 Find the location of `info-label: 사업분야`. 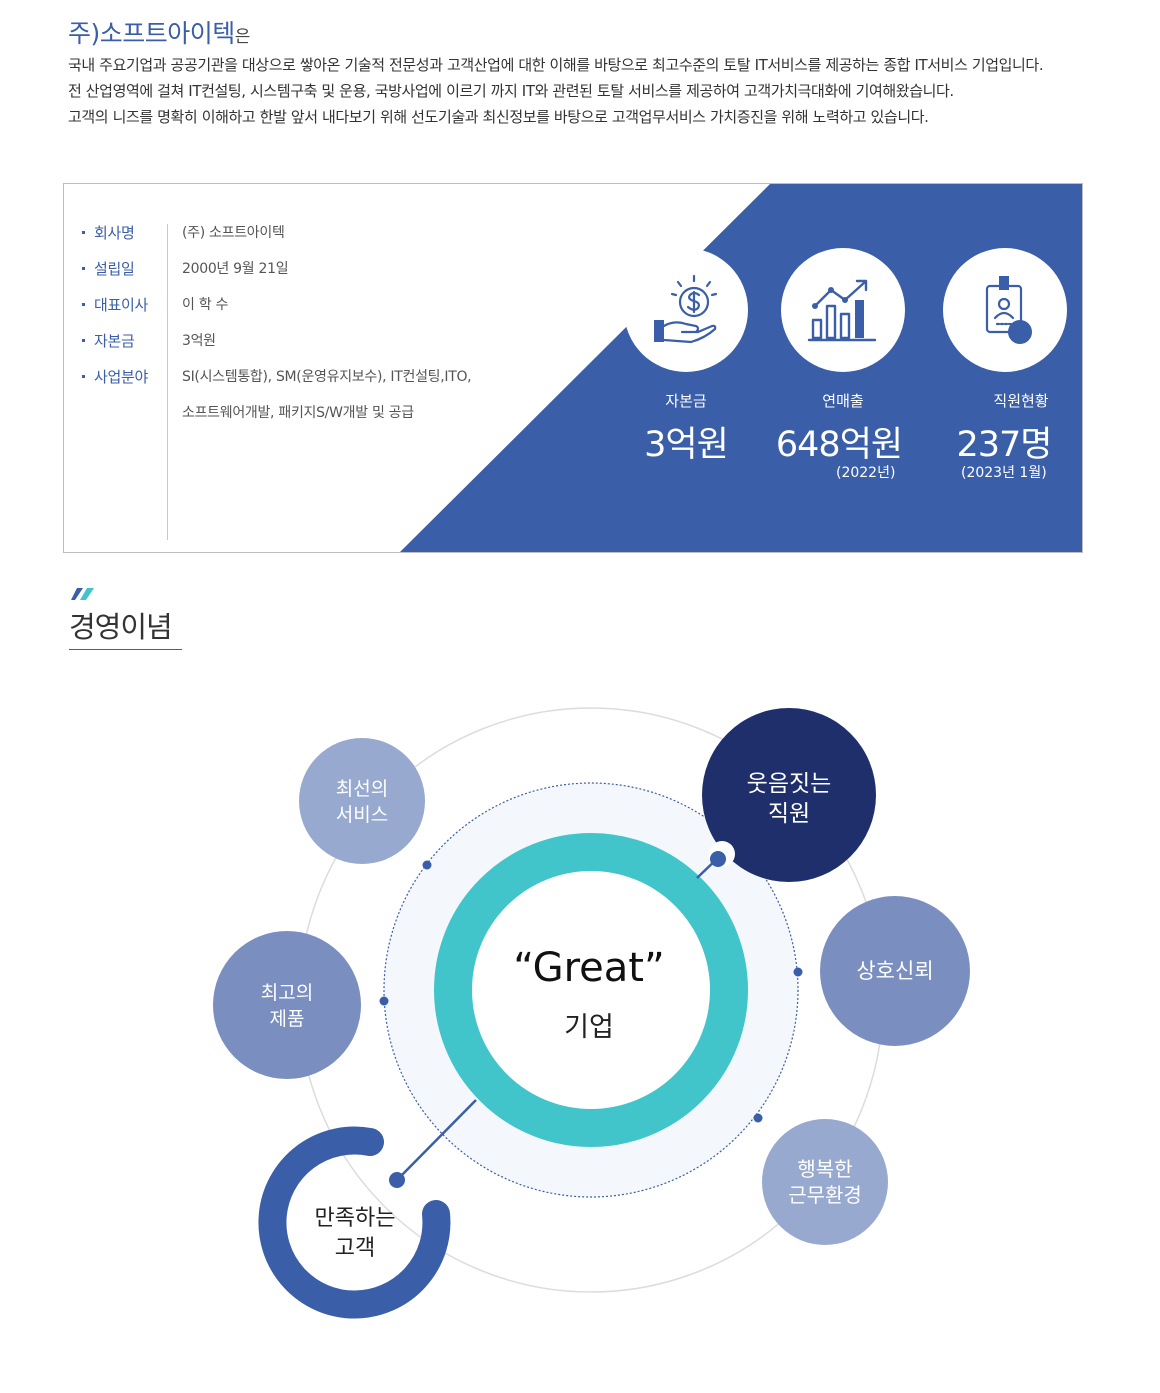

info-label: 사업분야 is located at coordinates (121, 377).